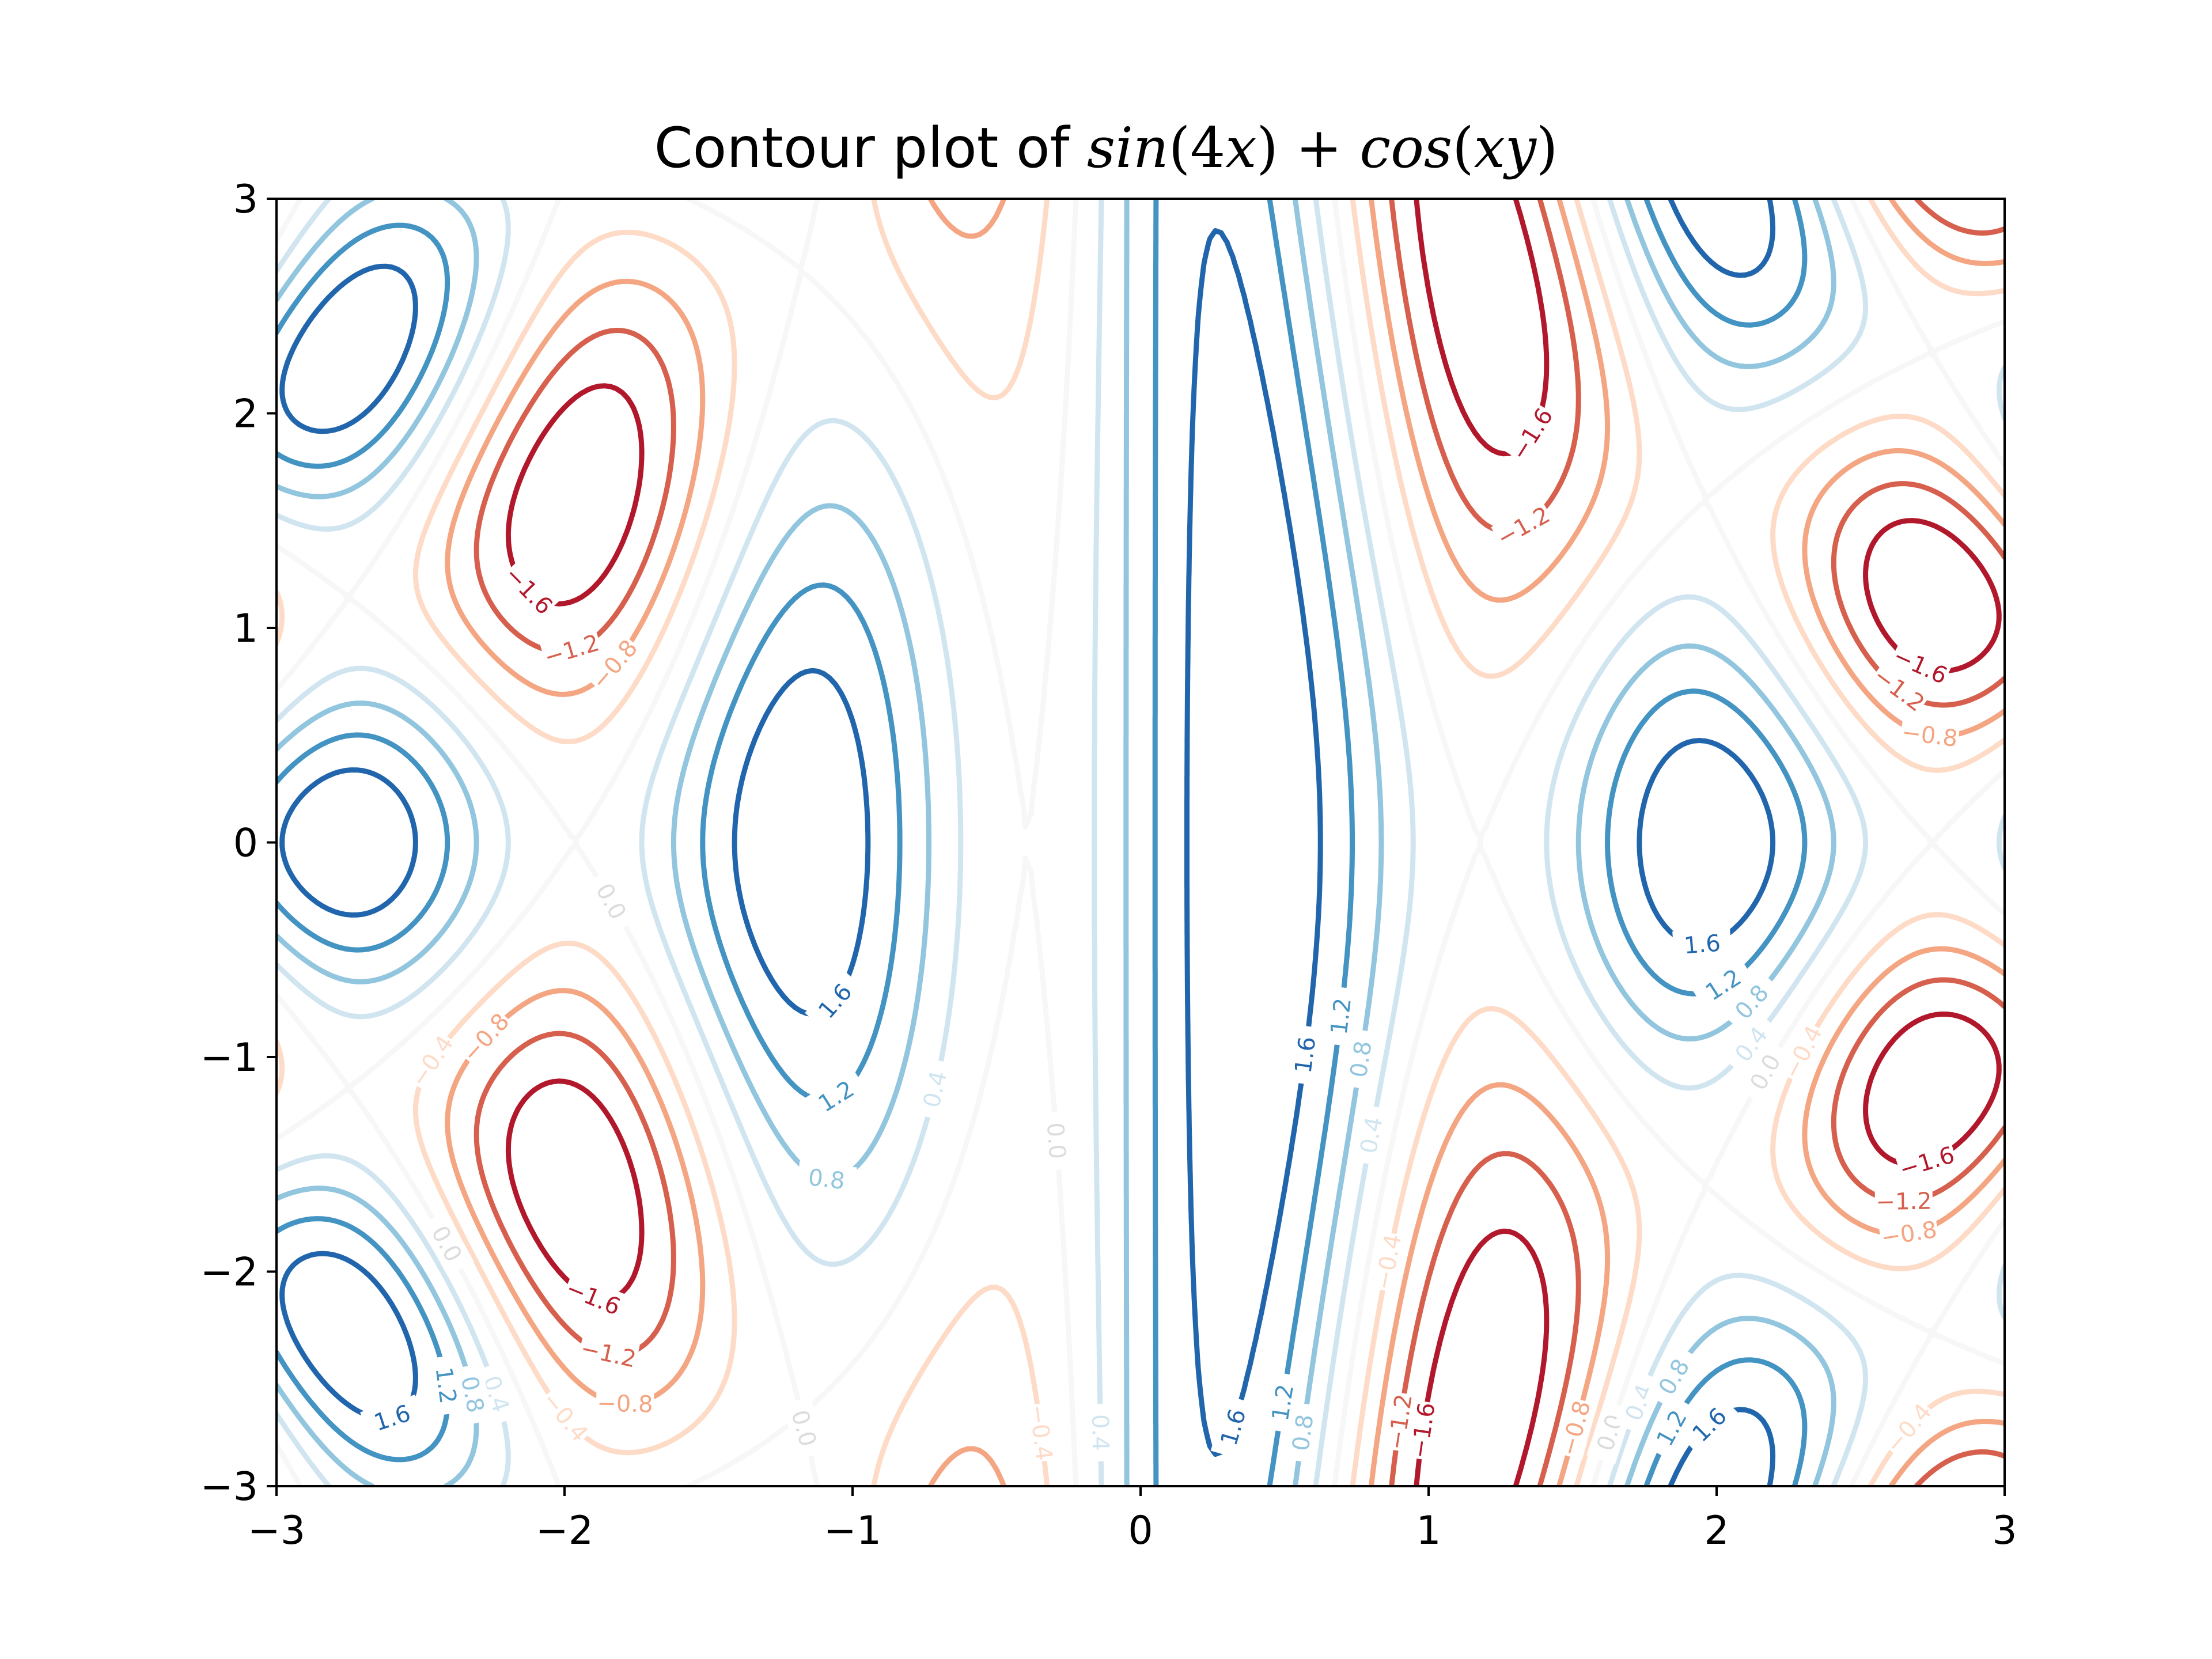 Image resolution: width=2212 pixels, height=1659 pixels. What do you see at coordinates (229, 1273) in the screenshot?
I see `y-tick-label: −2` at bounding box center [229, 1273].